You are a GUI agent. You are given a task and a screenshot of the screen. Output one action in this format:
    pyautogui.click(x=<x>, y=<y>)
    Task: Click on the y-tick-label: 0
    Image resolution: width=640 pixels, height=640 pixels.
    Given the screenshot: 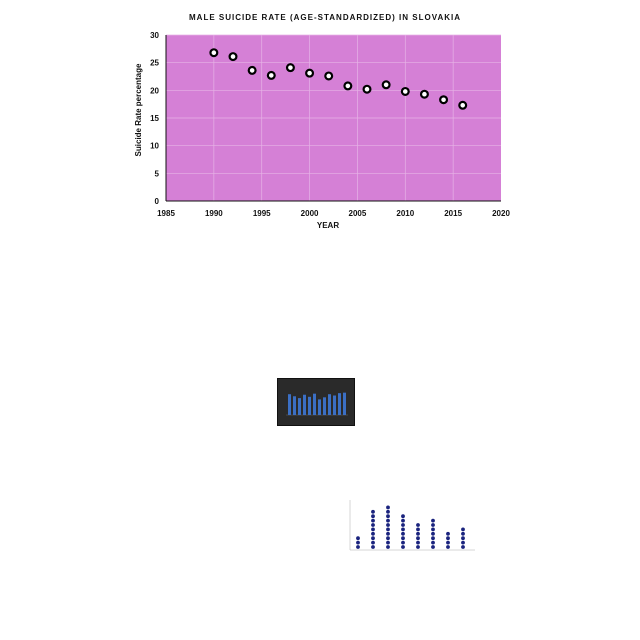 What is the action you would take?
    pyautogui.click(x=157, y=201)
    